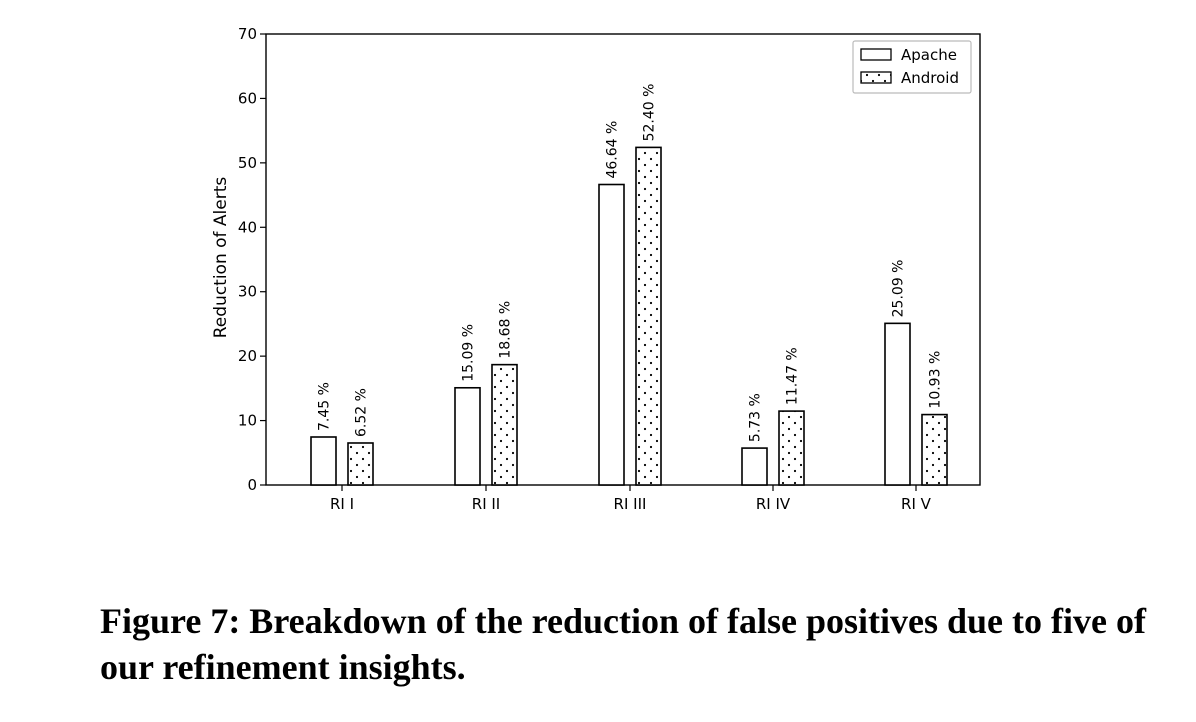 Image resolution: width=1196 pixels, height=722 pixels. What do you see at coordinates (876, 77) in the screenshot?
I see `legend-swatch-android` at bounding box center [876, 77].